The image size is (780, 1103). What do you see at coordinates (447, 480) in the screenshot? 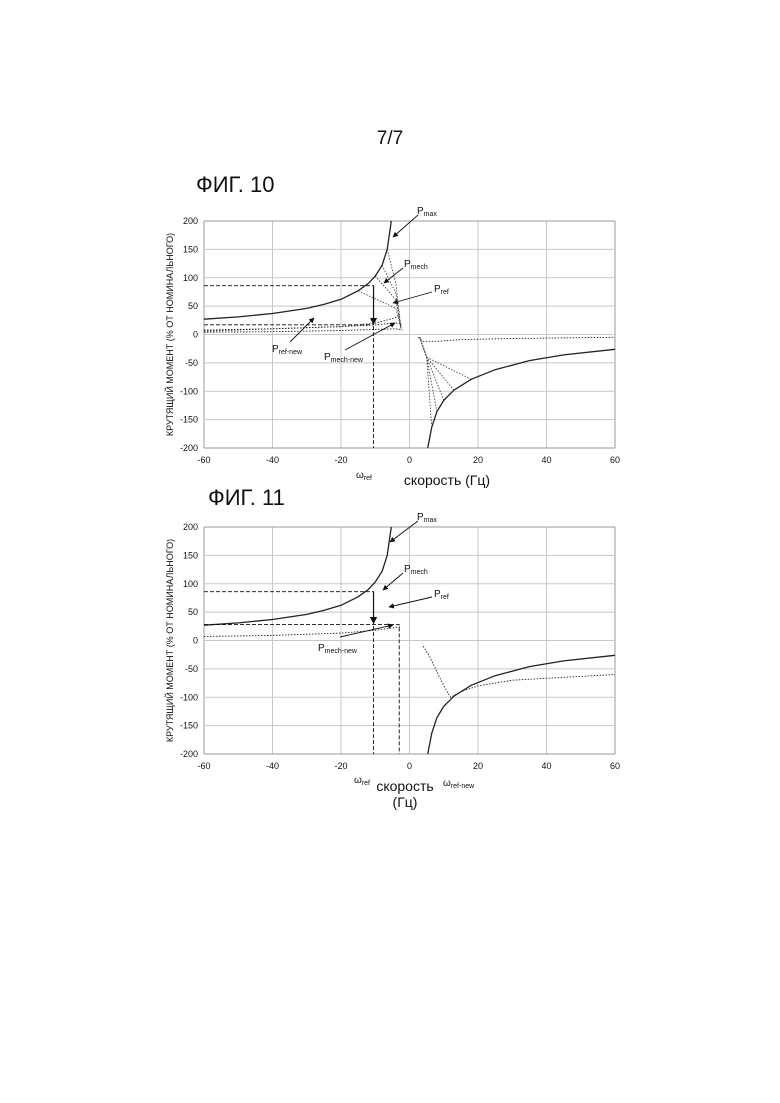
I see `x-axis-label: скорость (Гц)` at bounding box center [447, 480].